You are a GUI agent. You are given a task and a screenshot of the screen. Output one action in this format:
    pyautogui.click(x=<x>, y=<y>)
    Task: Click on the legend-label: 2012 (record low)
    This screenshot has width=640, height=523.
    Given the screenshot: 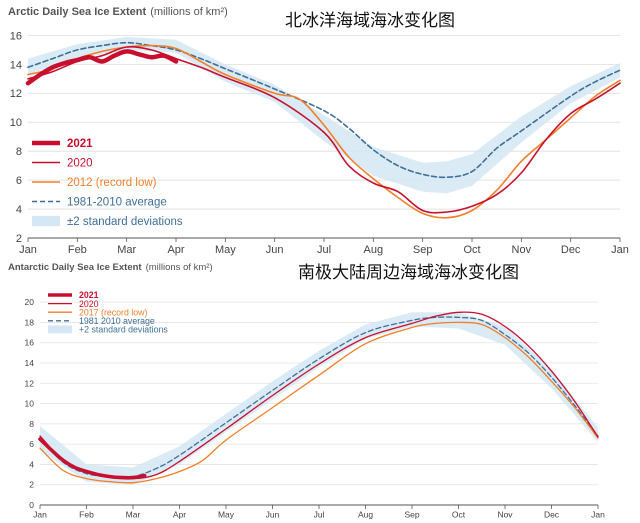 What is the action you would take?
    pyautogui.click(x=112, y=183)
    